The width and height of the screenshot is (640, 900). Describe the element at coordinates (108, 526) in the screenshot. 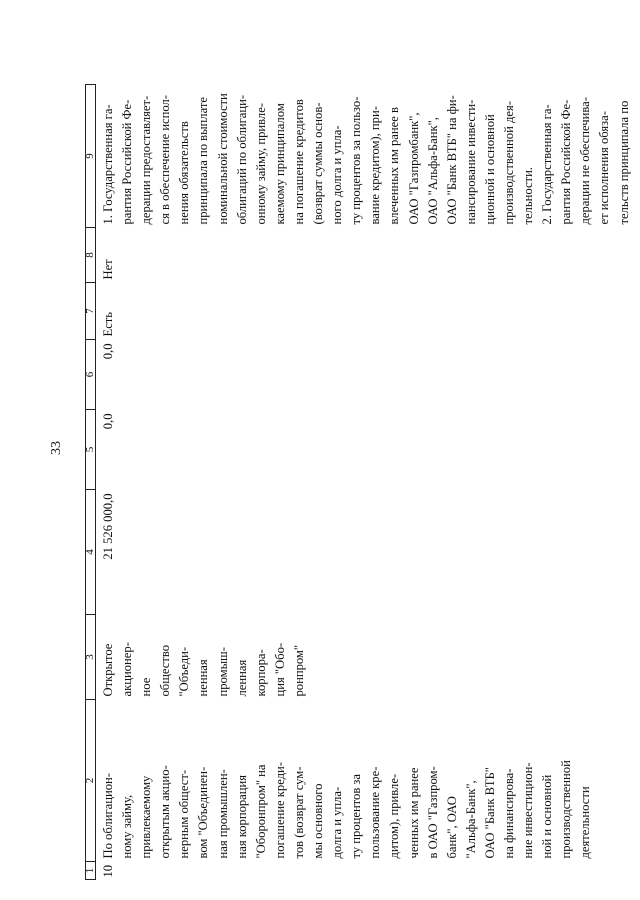

I see `guarantee-amount: 21 526 000,0` at that location.